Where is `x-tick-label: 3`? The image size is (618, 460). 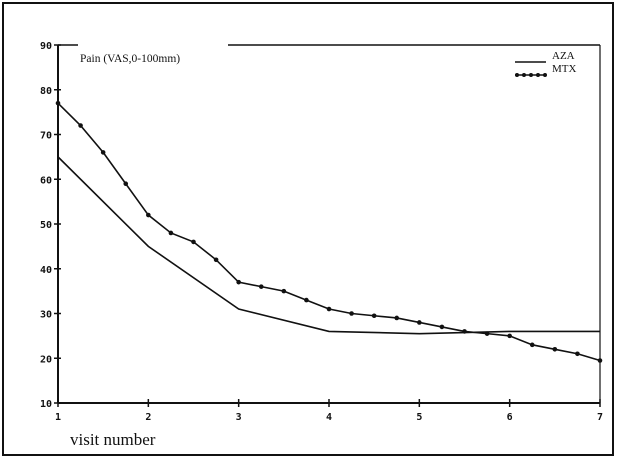 x-tick-label: 3 is located at coordinates (239, 417).